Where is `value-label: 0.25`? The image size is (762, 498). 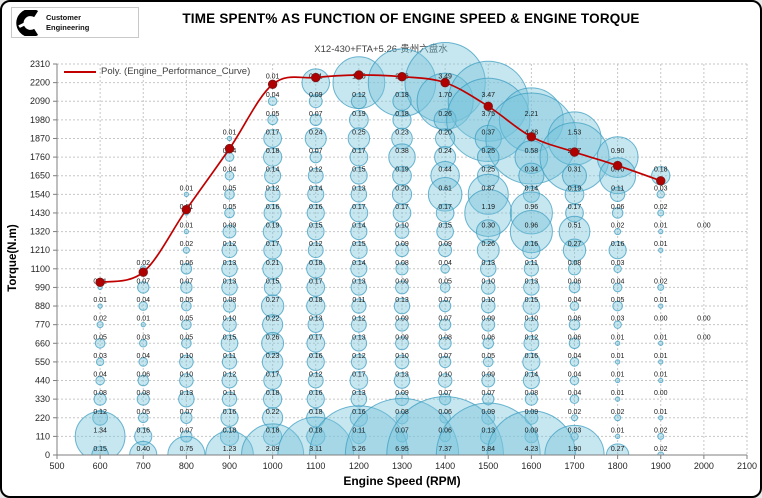 value-label: 0.25 is located at coordinates (488, 170).